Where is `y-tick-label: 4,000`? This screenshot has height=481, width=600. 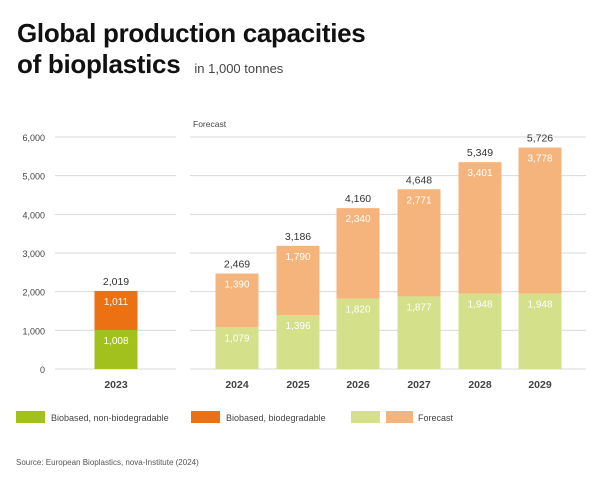
y-tick-label: 4,000 is located at coordinates (33, 215).